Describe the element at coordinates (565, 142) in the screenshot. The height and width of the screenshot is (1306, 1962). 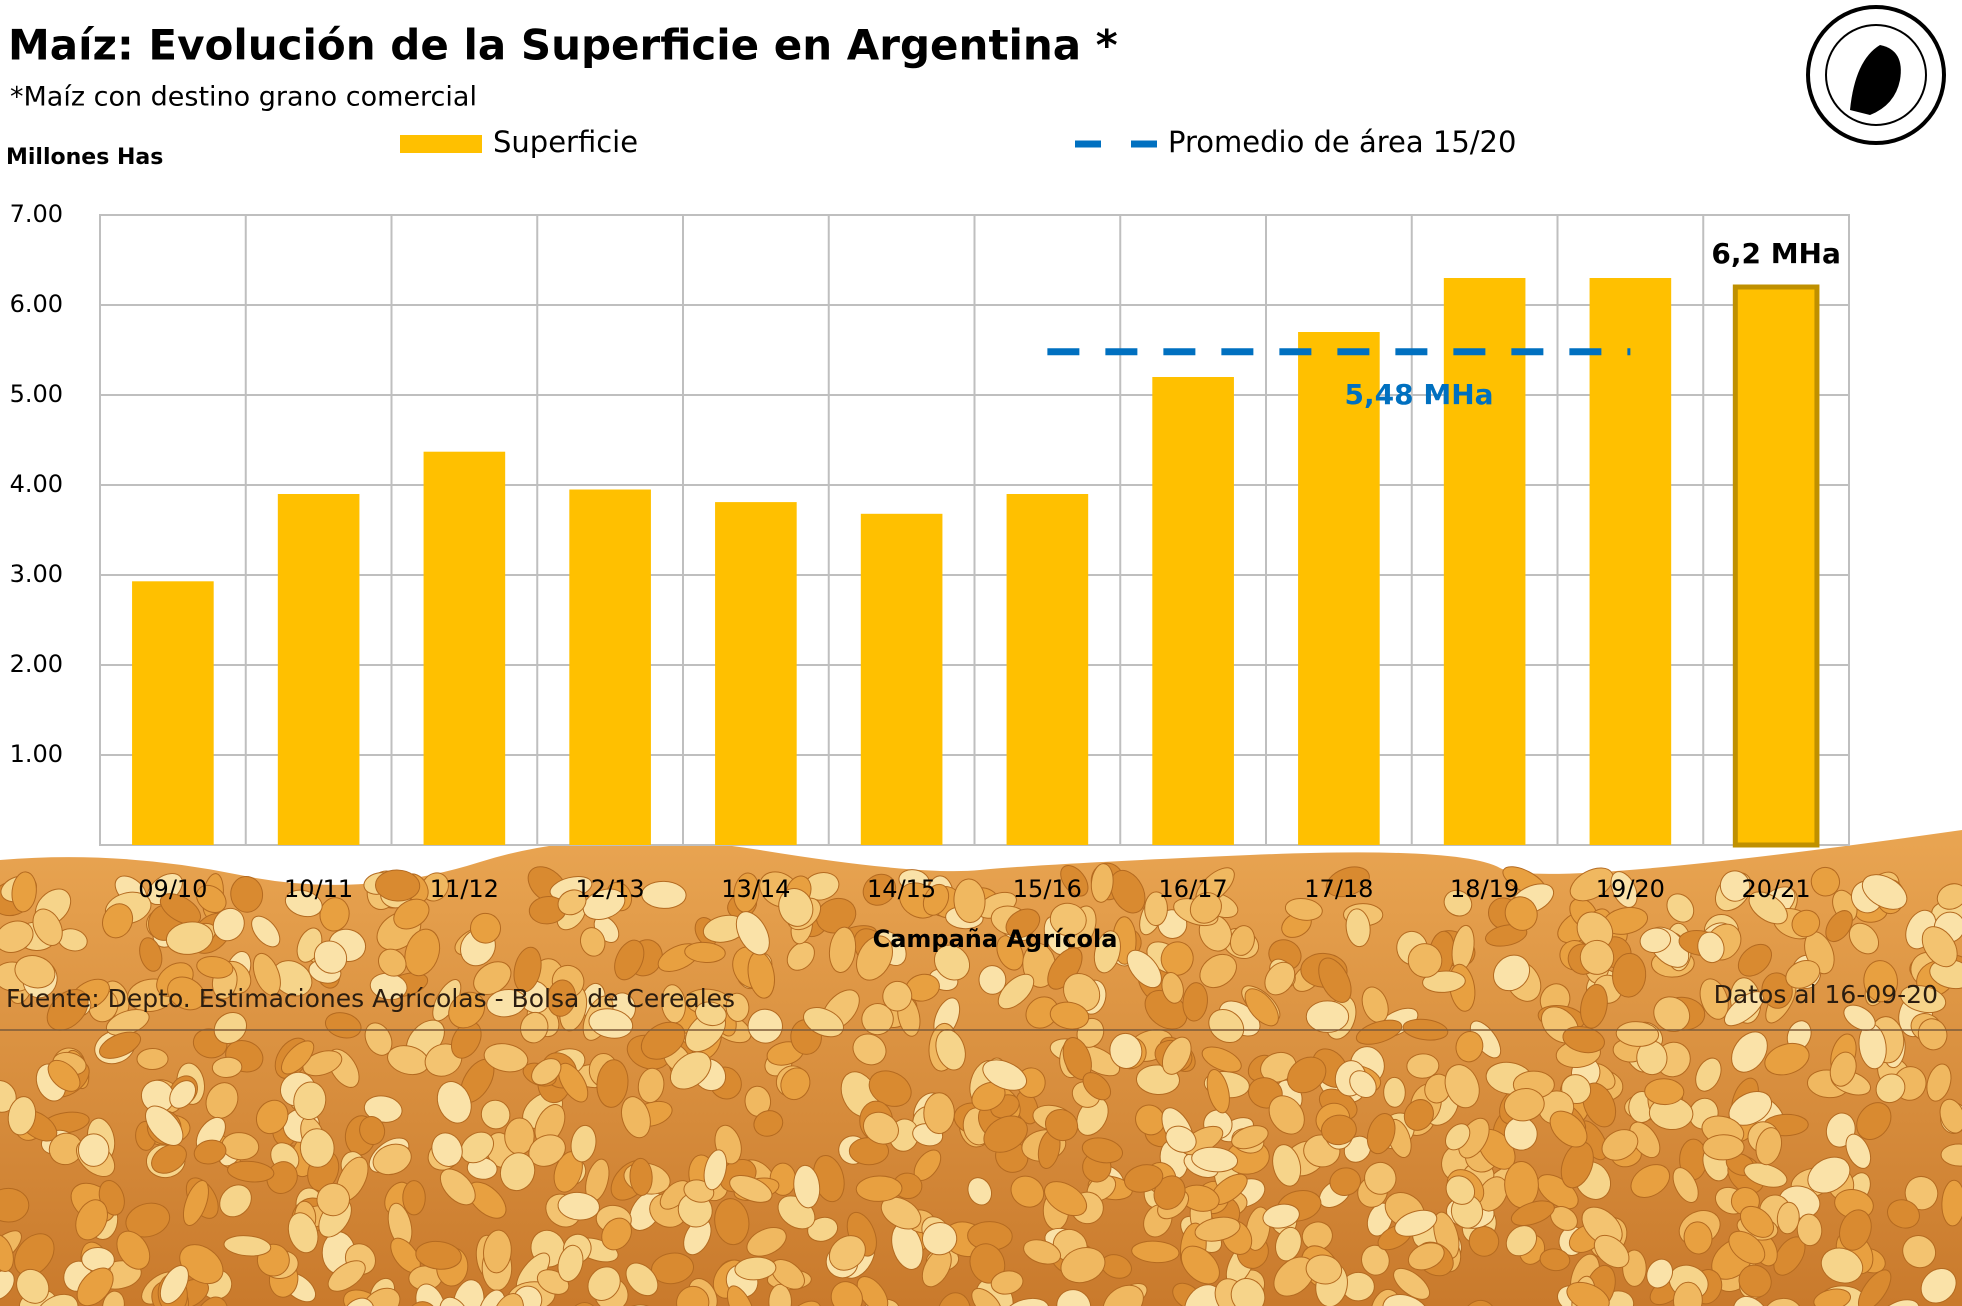
I see `legend-label: Superficie` at that location.